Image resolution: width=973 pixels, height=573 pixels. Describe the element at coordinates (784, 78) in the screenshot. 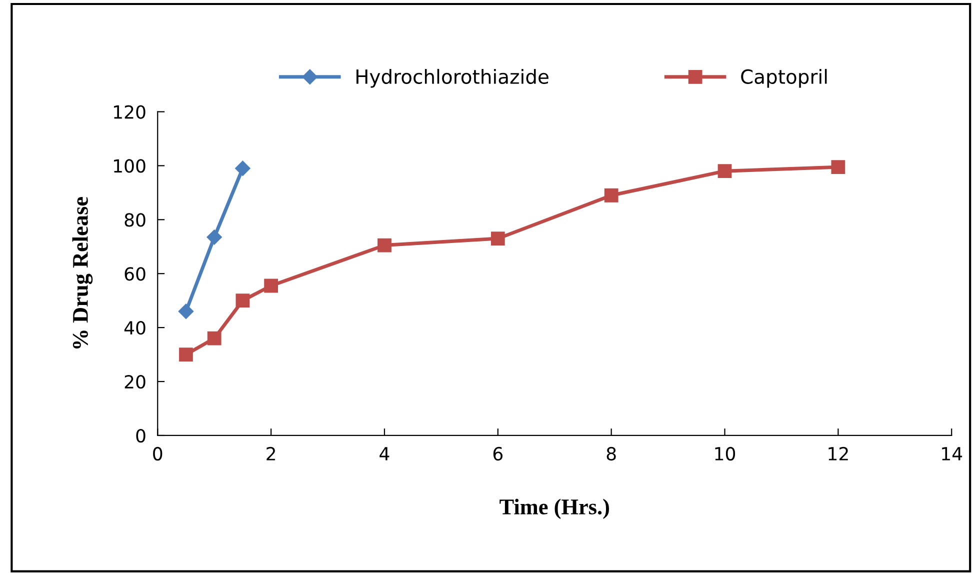

I see `legend-label: Captopril` at that location.